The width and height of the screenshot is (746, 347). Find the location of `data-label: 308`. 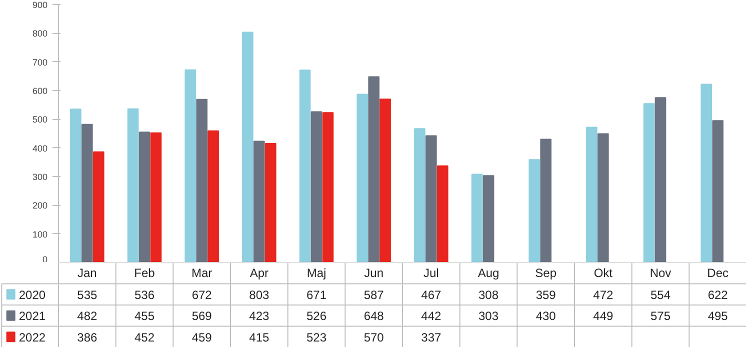

data-label: 308 is located at coordinates (488, 295).